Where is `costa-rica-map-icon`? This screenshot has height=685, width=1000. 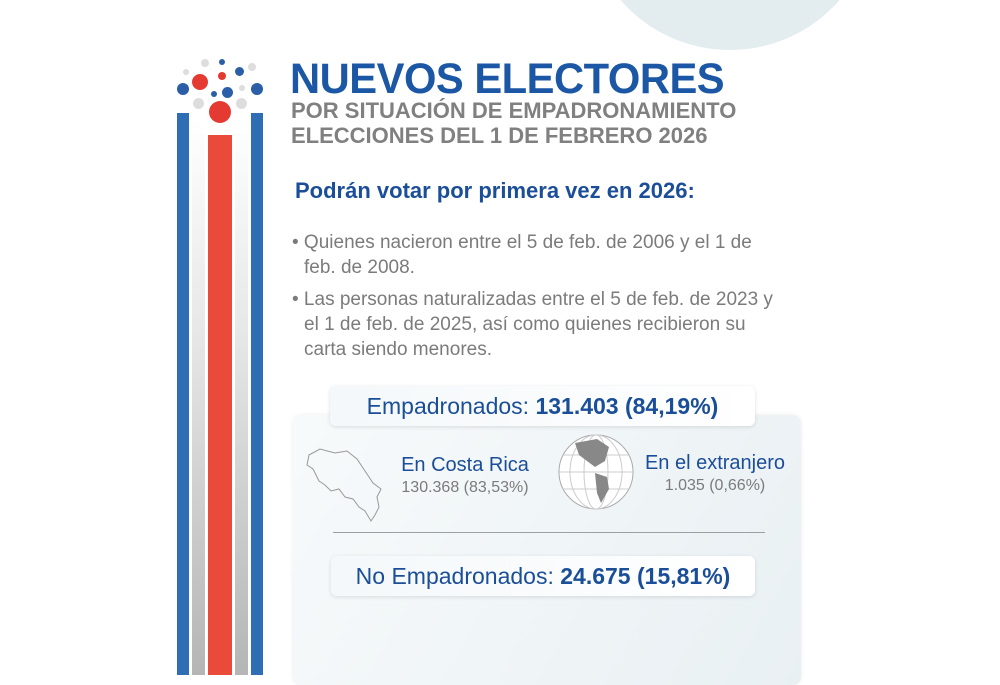
costa-rica-map-icon is located at coordinates (344, 485).